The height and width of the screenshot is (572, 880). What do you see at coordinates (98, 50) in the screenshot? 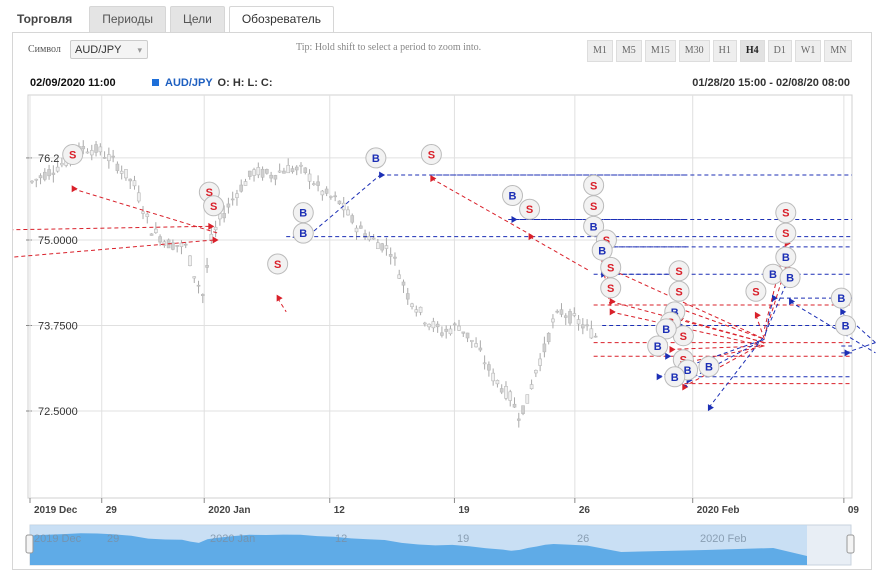
I see `symbol-value: AUD/JPY` at bounding box center [98, 50].